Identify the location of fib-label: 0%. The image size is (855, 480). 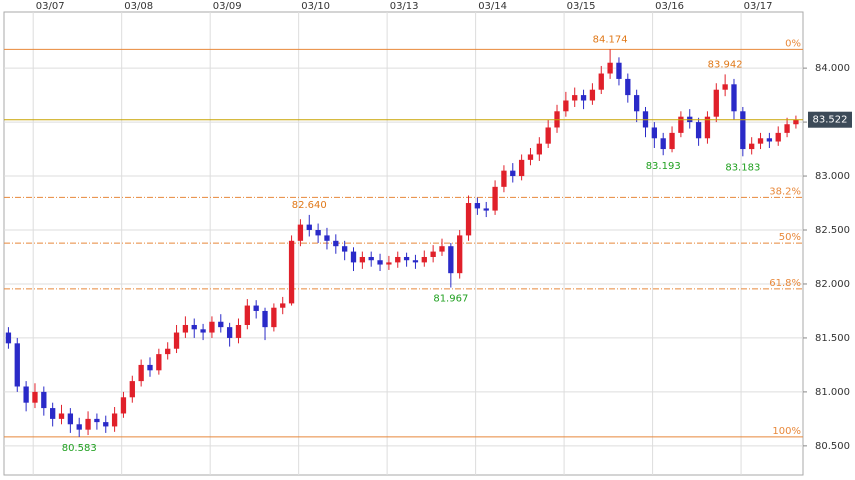
(793, 43).